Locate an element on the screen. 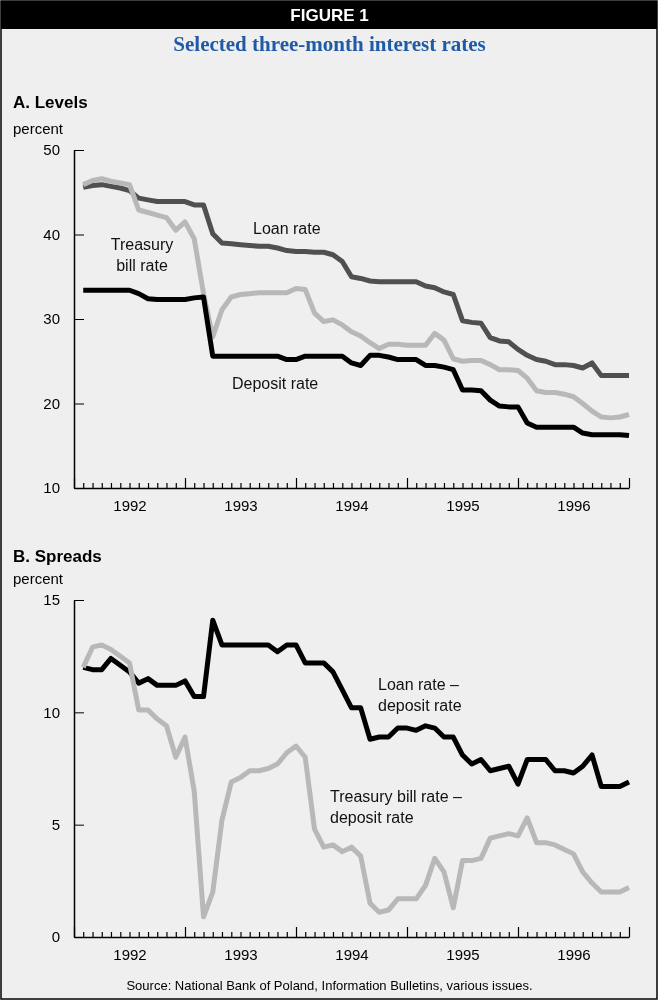 Image resolution: width=659 pixels, height=1005 pixels. y-tick-label: 40 is located at coordinates (51, 234).